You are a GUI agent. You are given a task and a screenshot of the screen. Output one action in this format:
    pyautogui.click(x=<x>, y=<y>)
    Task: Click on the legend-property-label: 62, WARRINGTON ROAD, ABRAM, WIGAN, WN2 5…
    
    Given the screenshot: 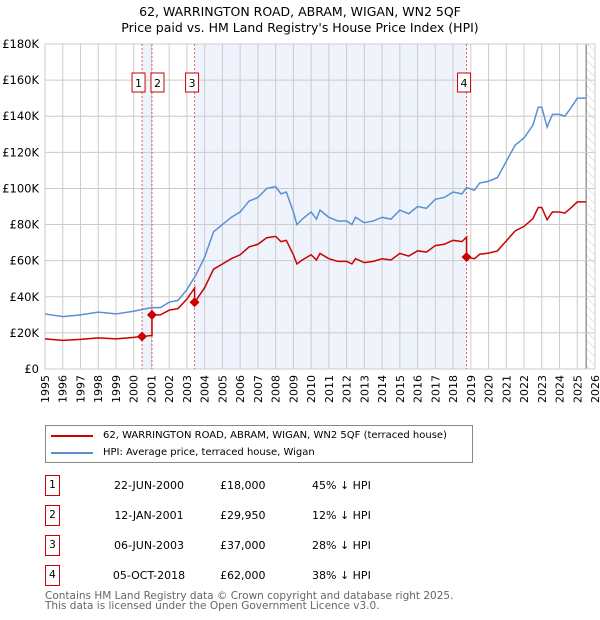 What is the action you would take?
    pyautogui.click(x=275, y=435)
    